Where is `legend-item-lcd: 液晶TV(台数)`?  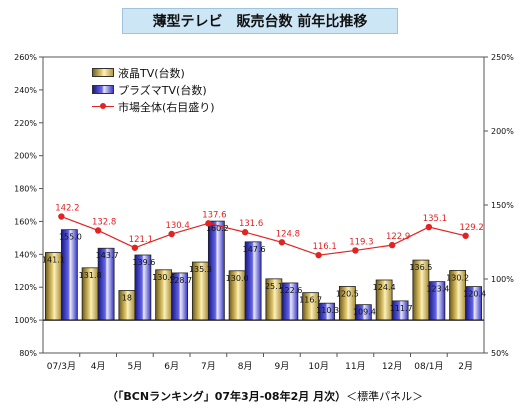 legend-item-lcd: 液晶TV(台数) is located at coordinates (153, 72).